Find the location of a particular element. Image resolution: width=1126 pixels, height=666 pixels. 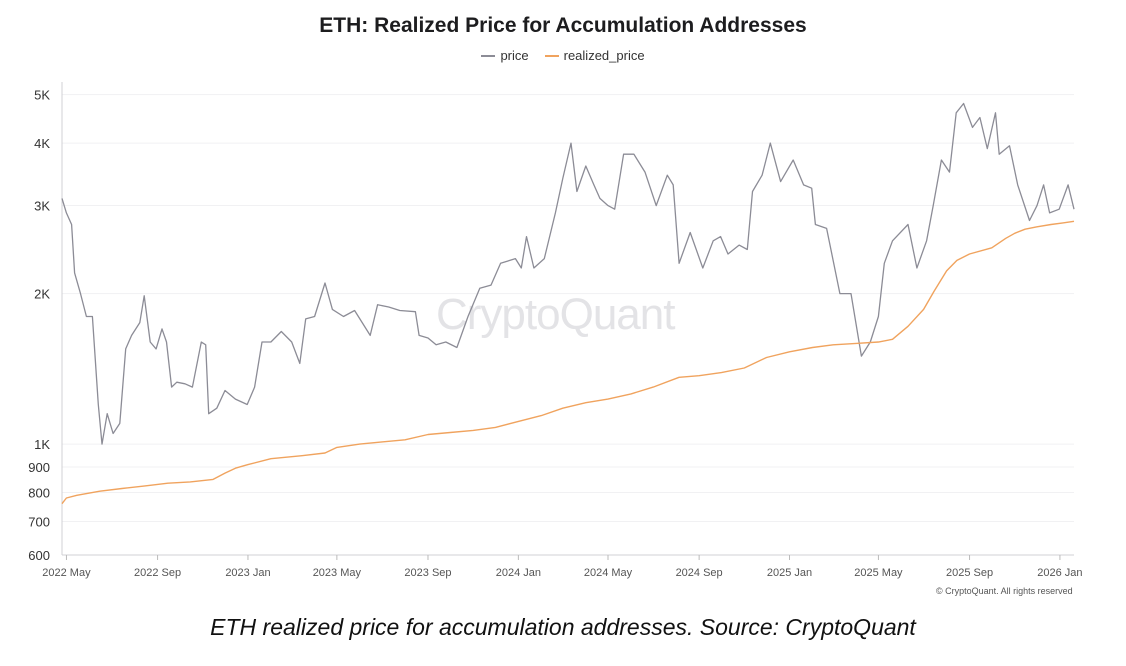

legend-swatch-realized-price is located at coordinates (551, 55).